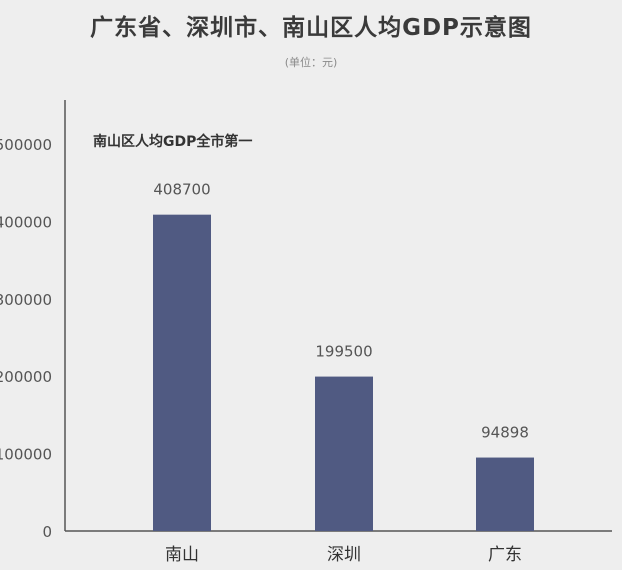  I want to click on y-tick-label: 0, so click(47, 532).